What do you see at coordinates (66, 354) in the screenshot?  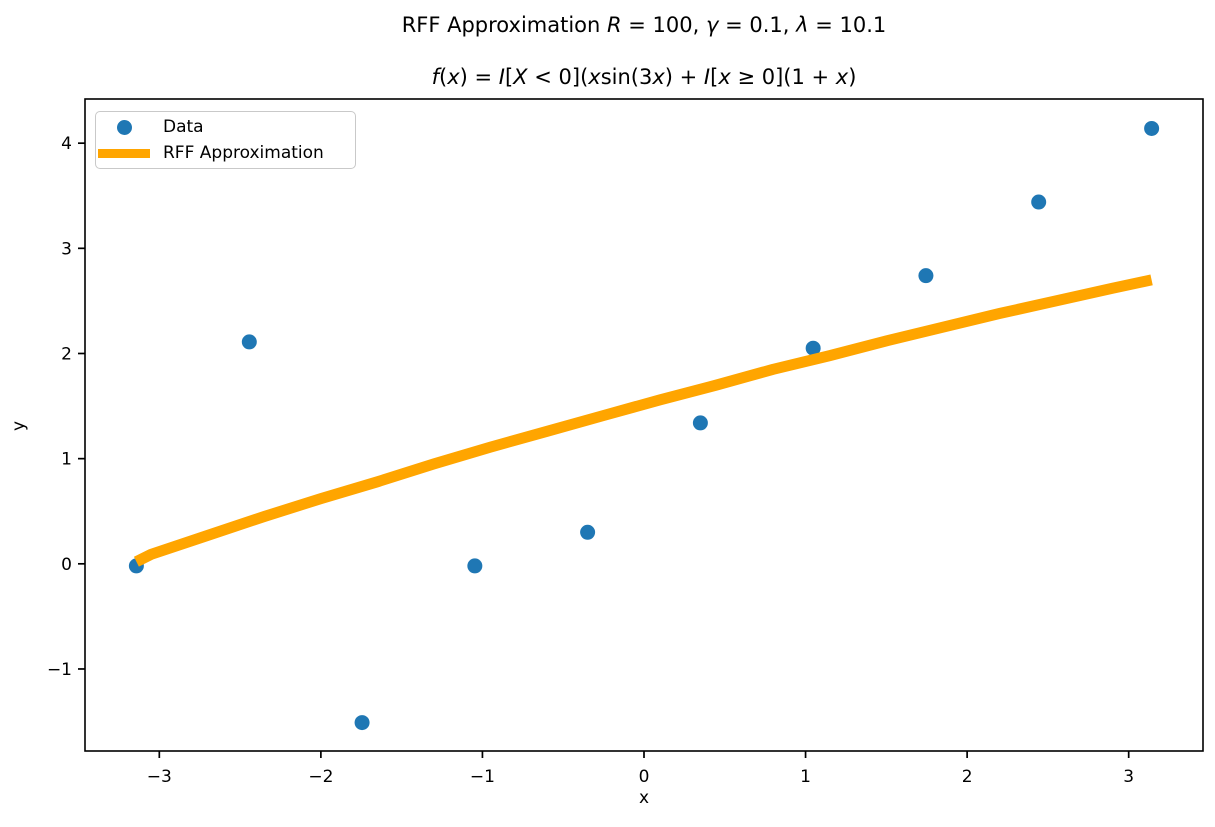 I see `y-tick-label: 2` at bounding box center [66, 354].